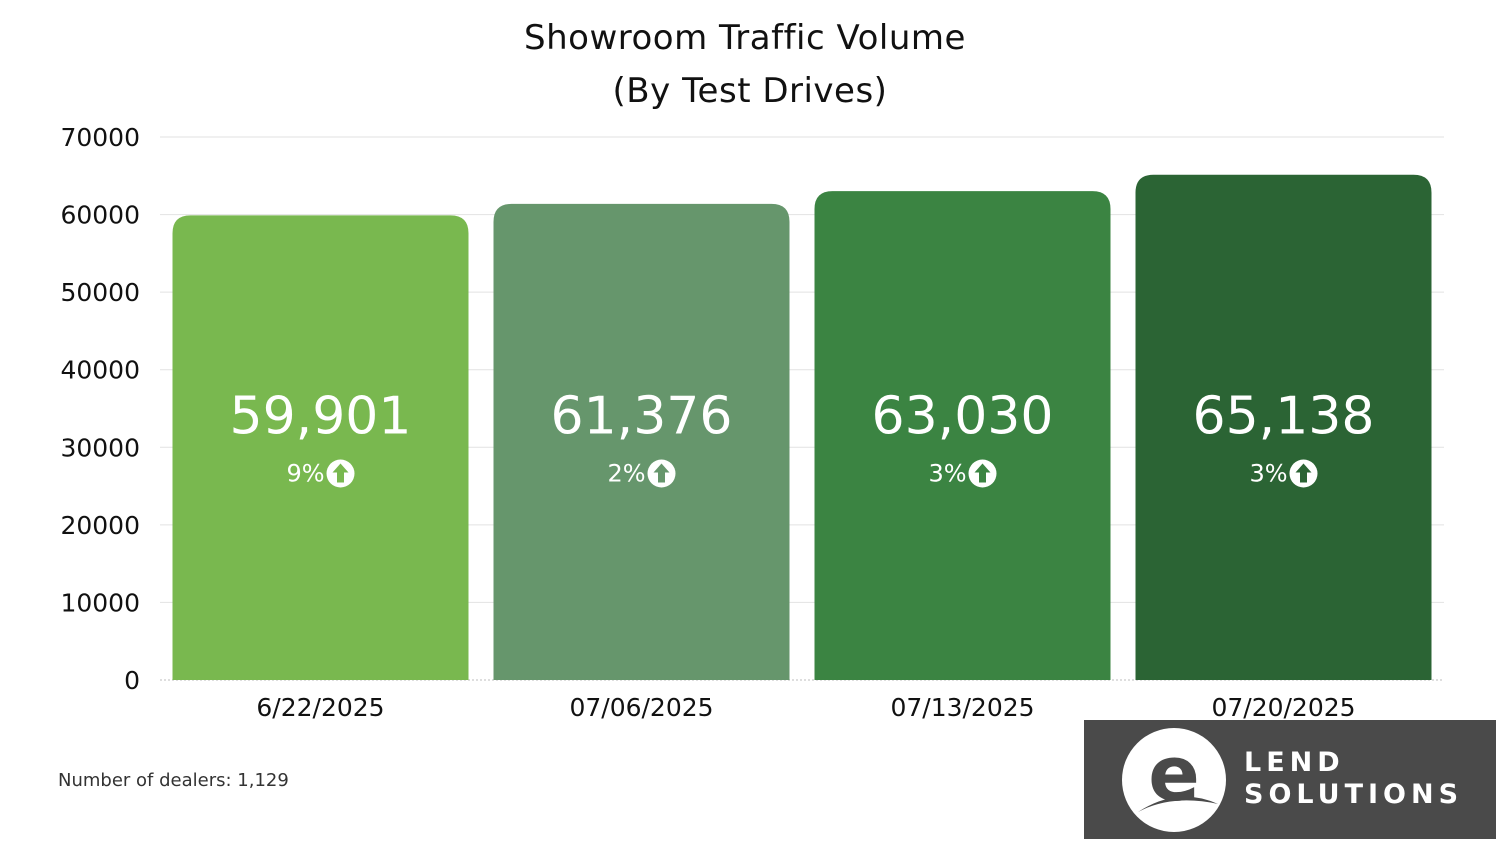 This screenshot has width=1500, height=844. I want to click on logo-text-line-1: LEND, so click(1294, 762).